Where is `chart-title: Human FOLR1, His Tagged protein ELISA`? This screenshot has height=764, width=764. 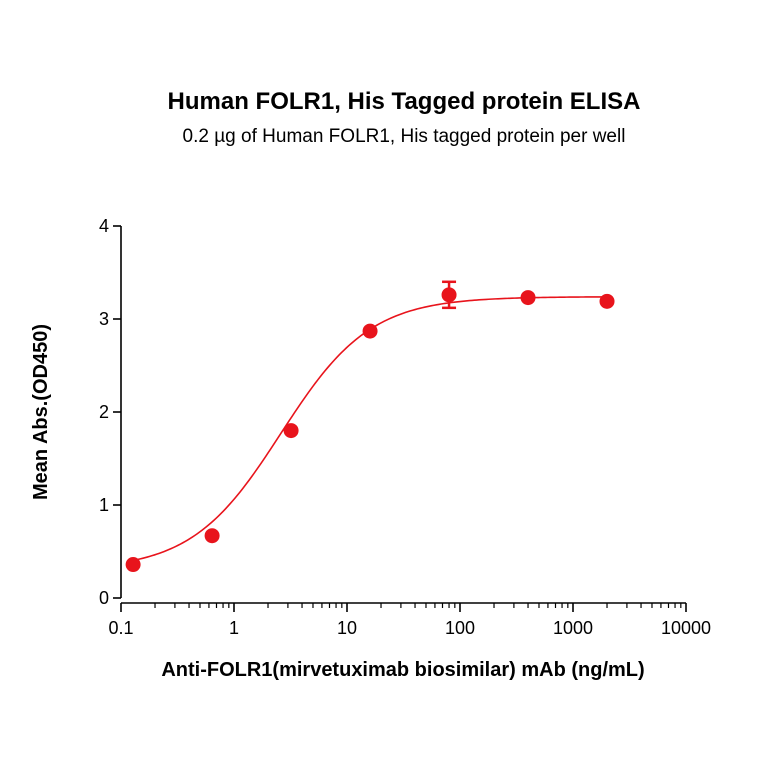
chart-title: Human FOLR1, His Tagged protein ELISA is located at coordinates (404, 101).